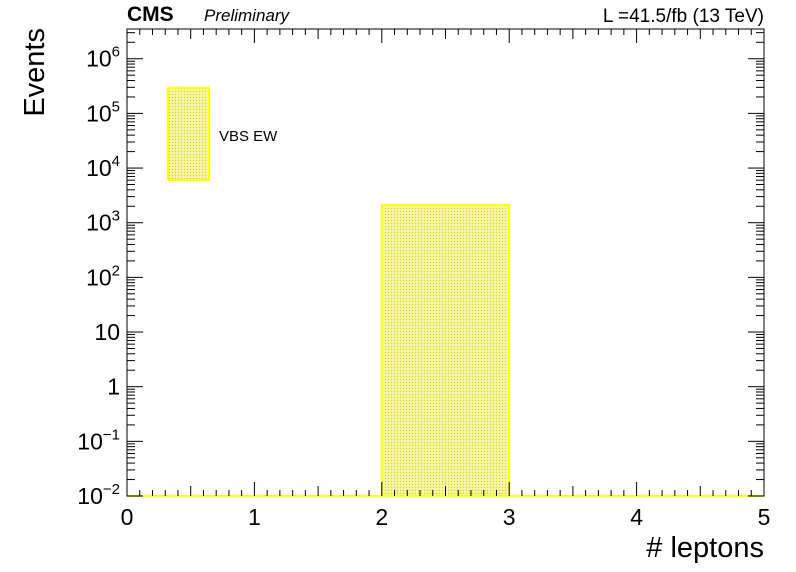  What do you see at coordinates (103, 276) in the screenshot?
I see `y-tick-label: 10²` at bounding box center [103, 276].